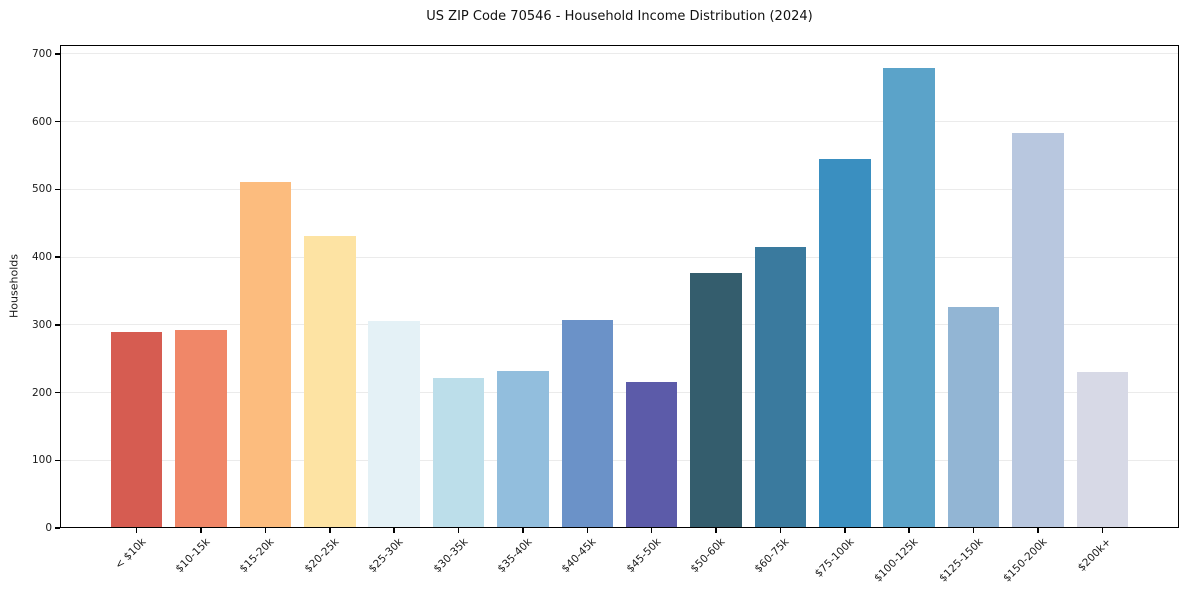  What do you see at coordinates (41, 189) in the screenshot?
I see `y-tick-label: 500` at bounding box center [41, 189].